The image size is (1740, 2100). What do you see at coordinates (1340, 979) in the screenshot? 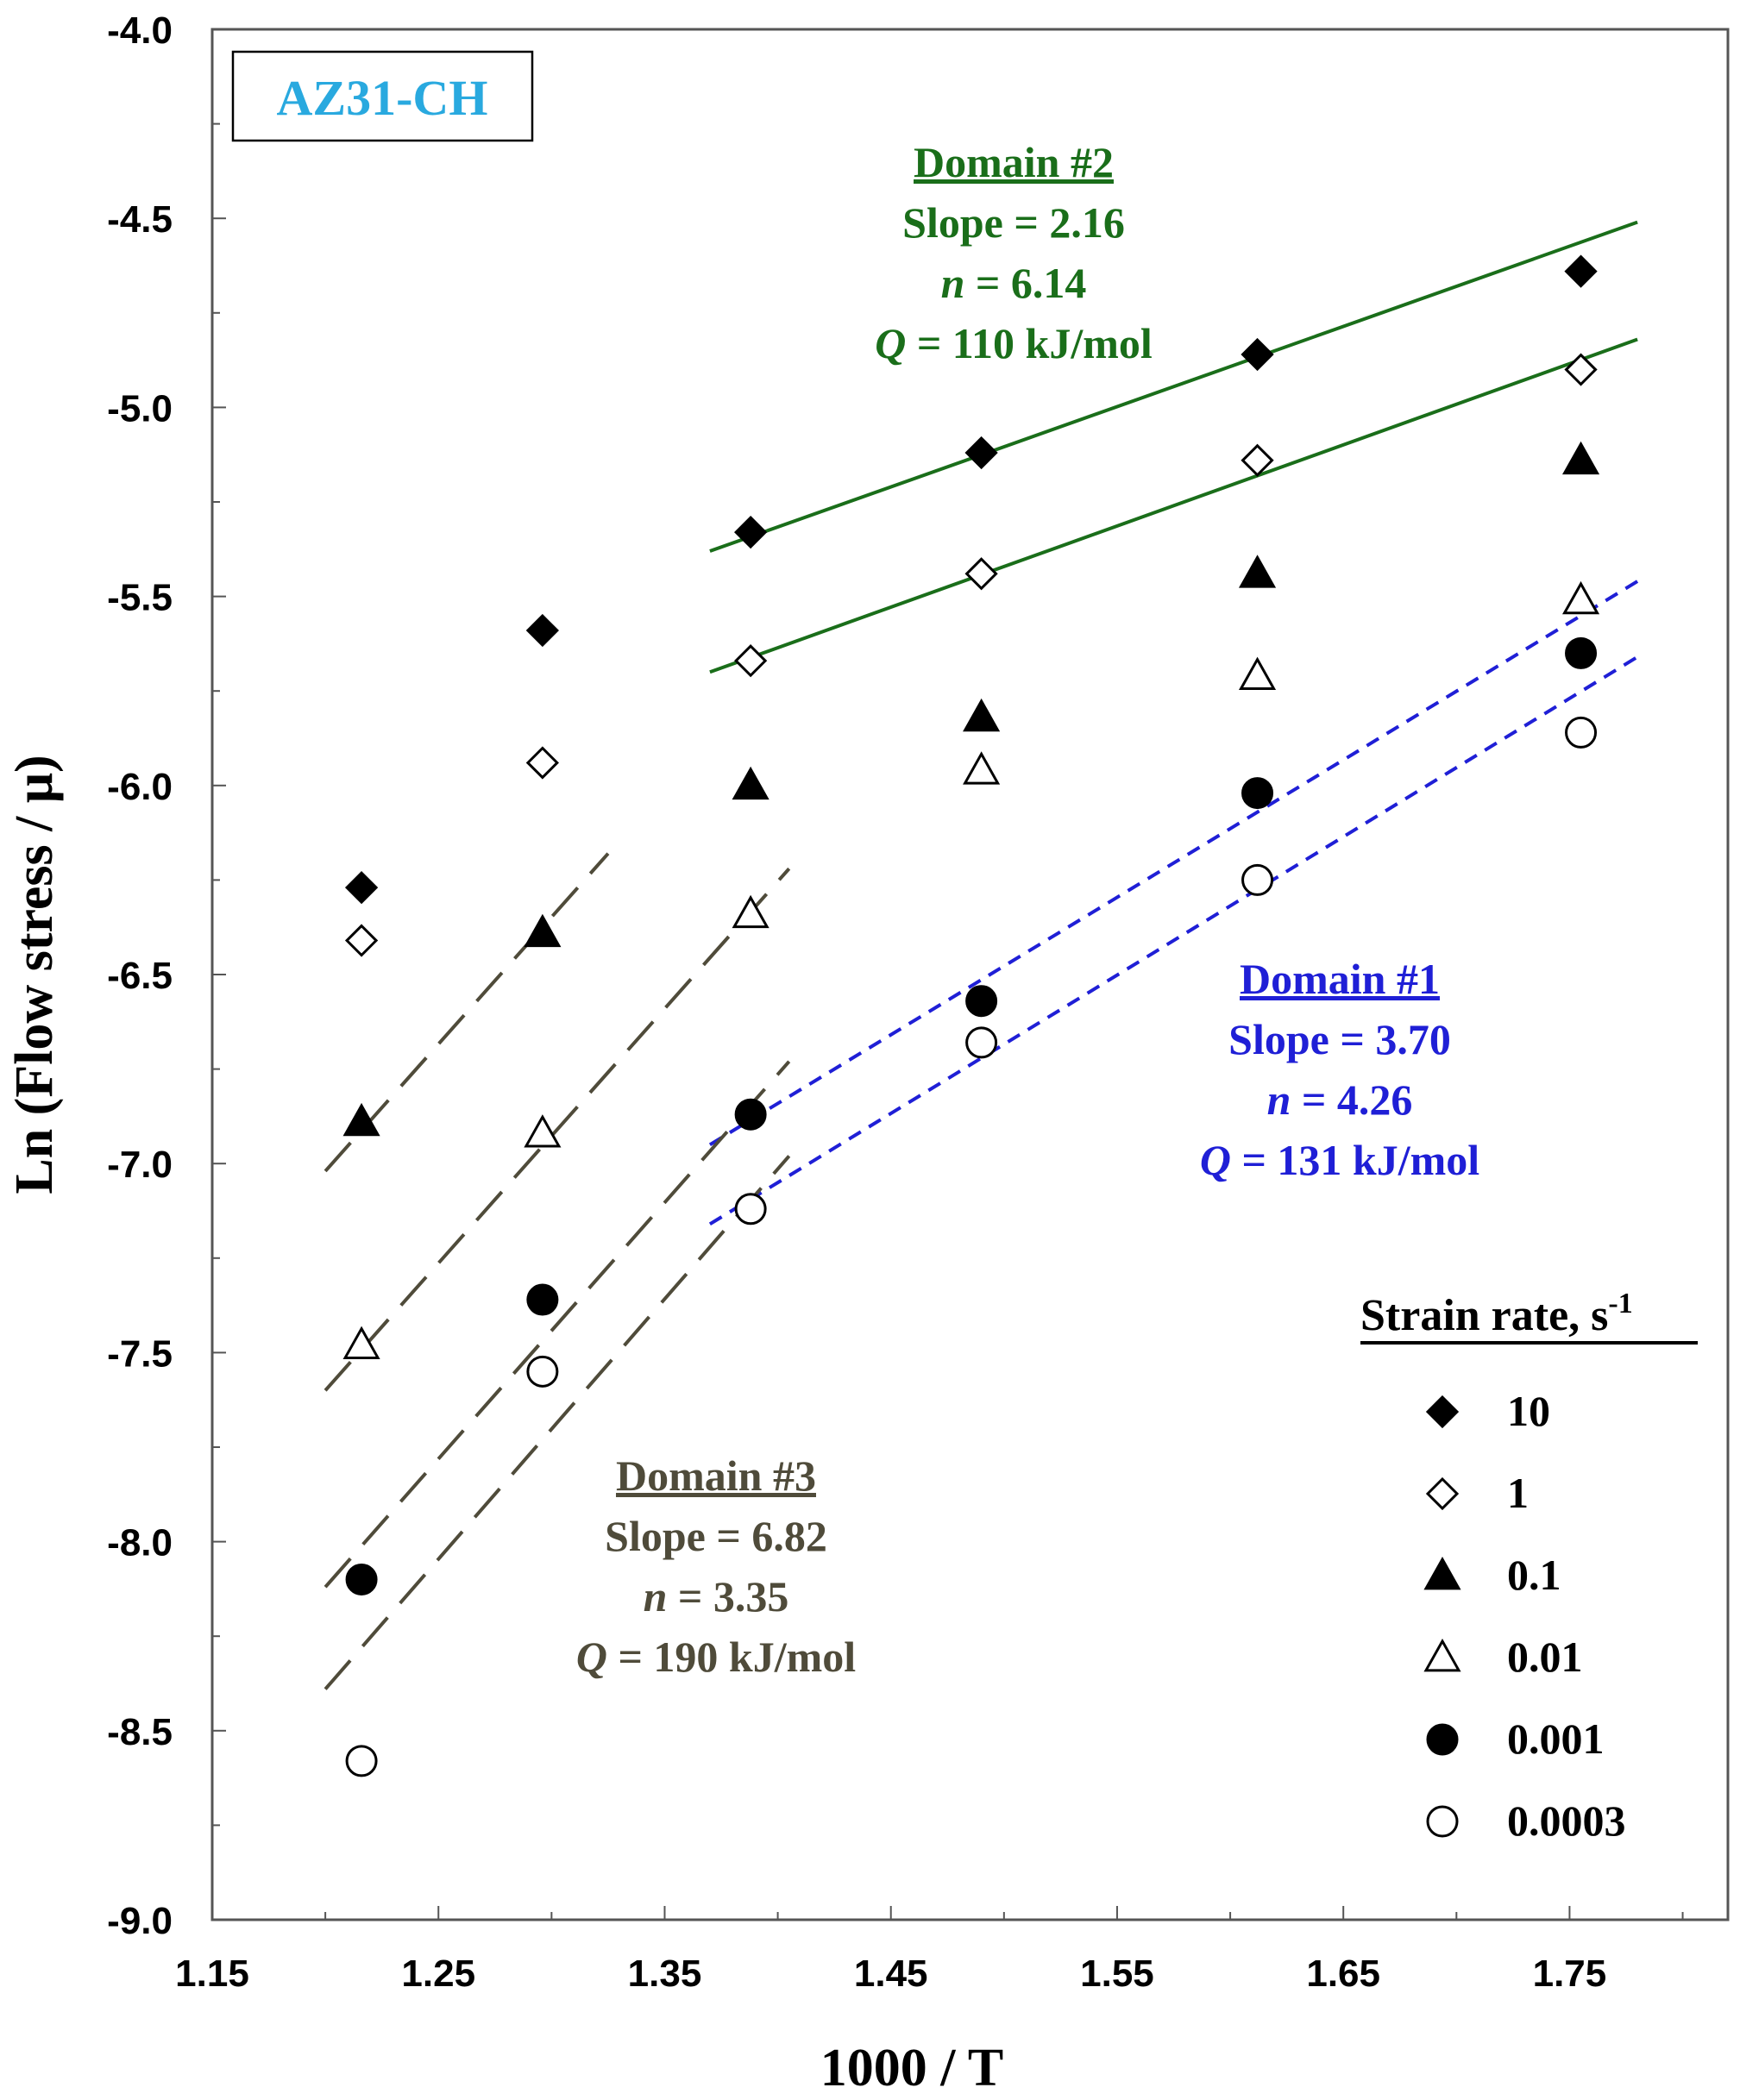
I see `domain1-title: Domain #1` at bounding box center [1340, 979].